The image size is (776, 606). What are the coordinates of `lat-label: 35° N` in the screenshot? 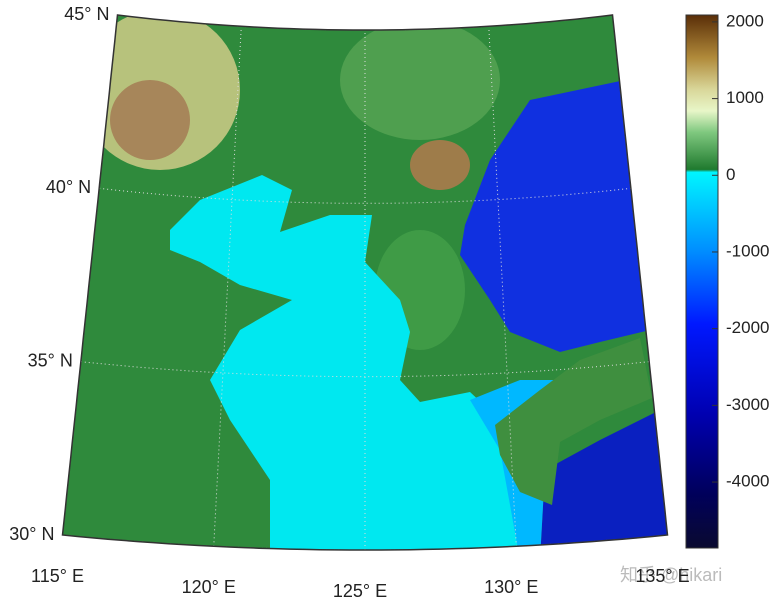 It's located at (50, 360).